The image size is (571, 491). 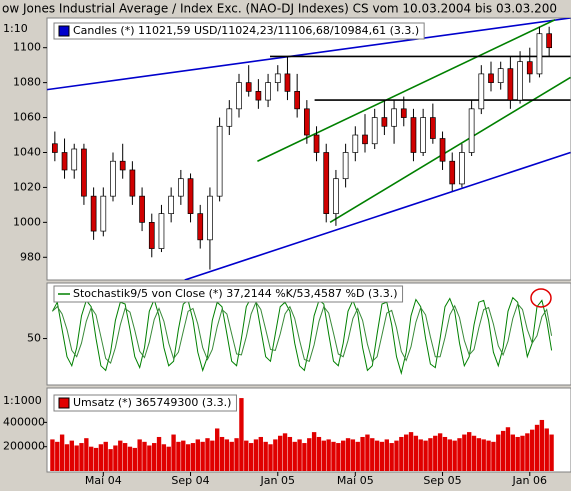 I want to click on x-tick-label: Mai 05, so click(x=355, y=480).